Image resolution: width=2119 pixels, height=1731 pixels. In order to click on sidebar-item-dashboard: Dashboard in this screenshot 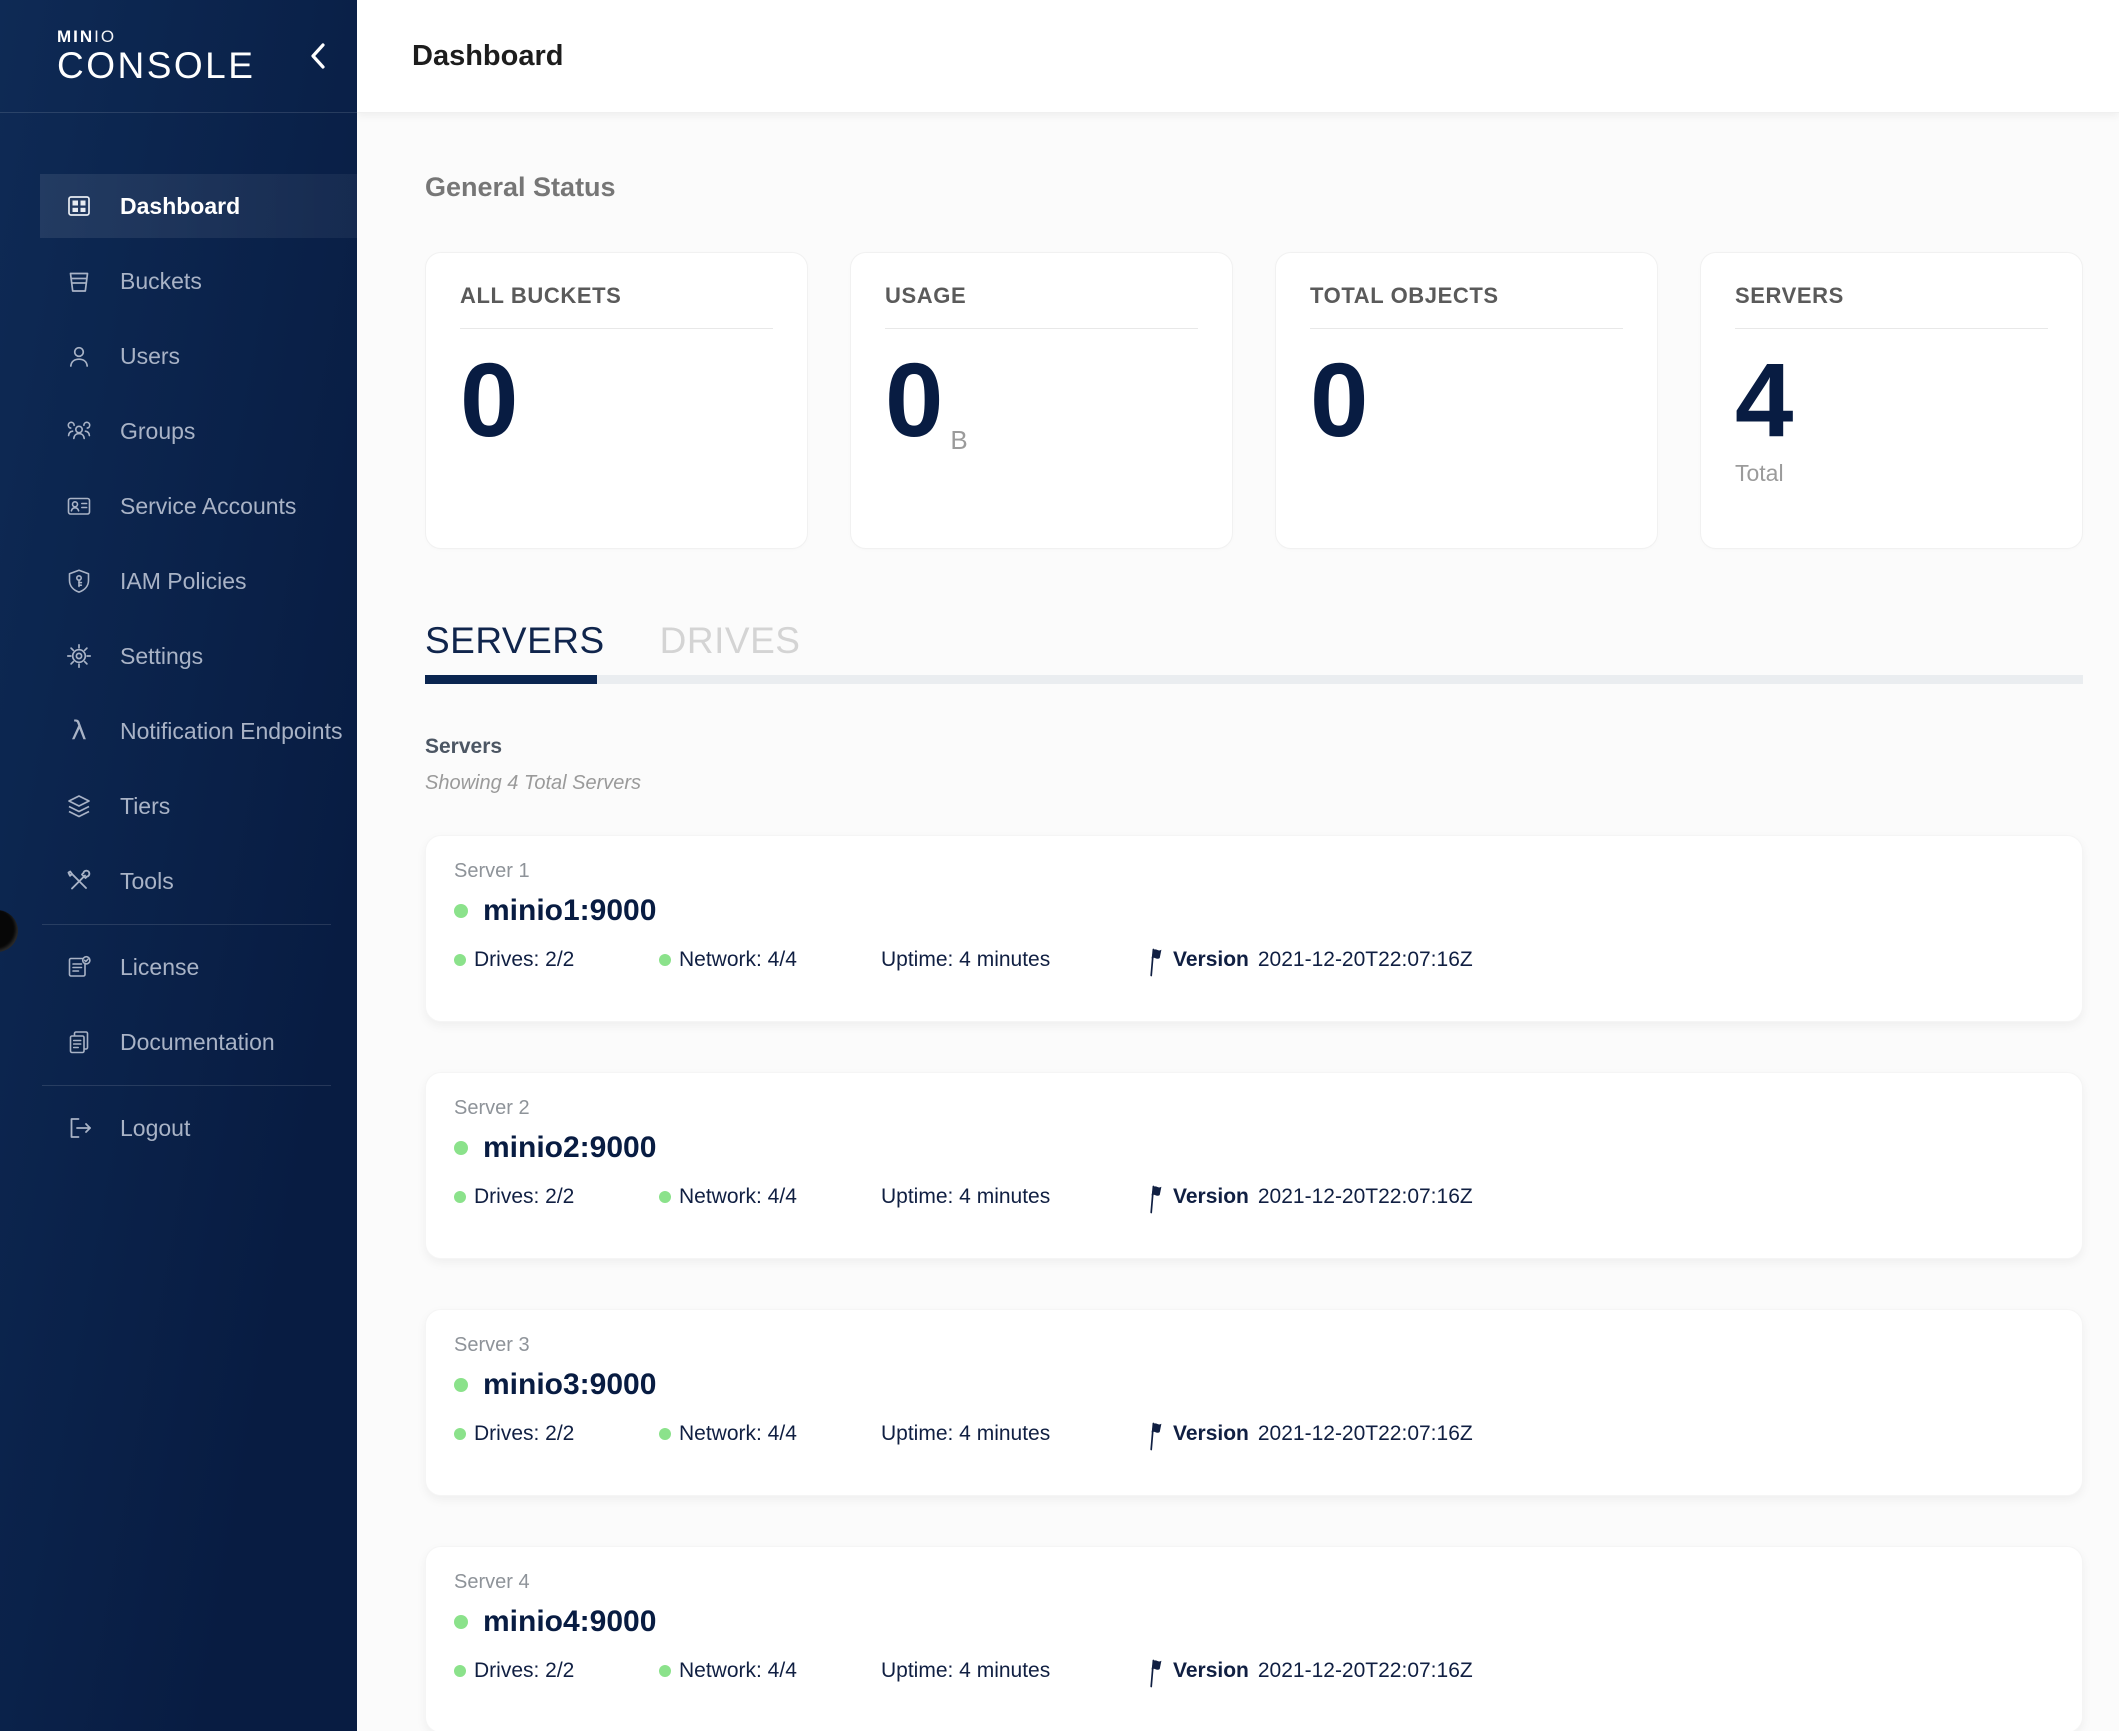, I will do `click(198, 206)`.